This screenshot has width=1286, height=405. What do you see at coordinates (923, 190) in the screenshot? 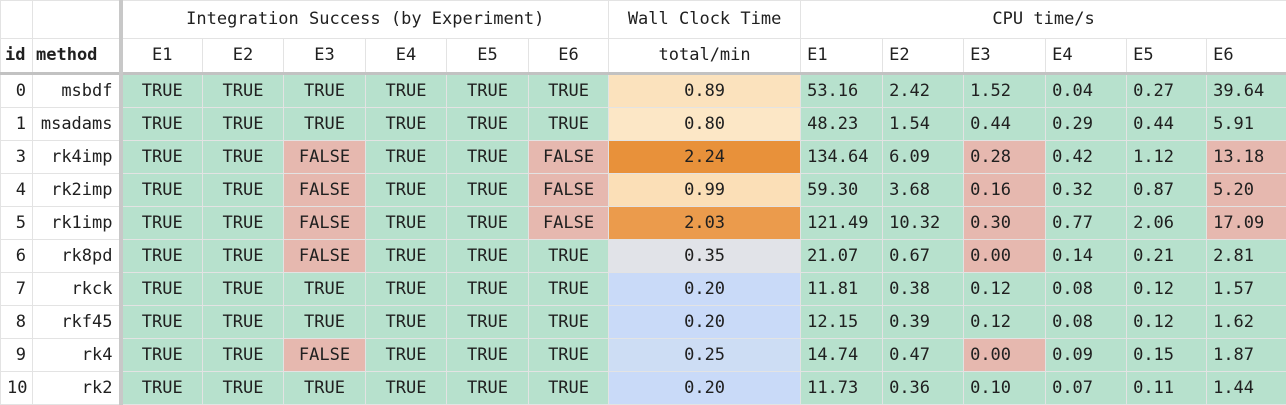
I see `cpu-time-cell: 3.68` at bounding box center [923, 190].